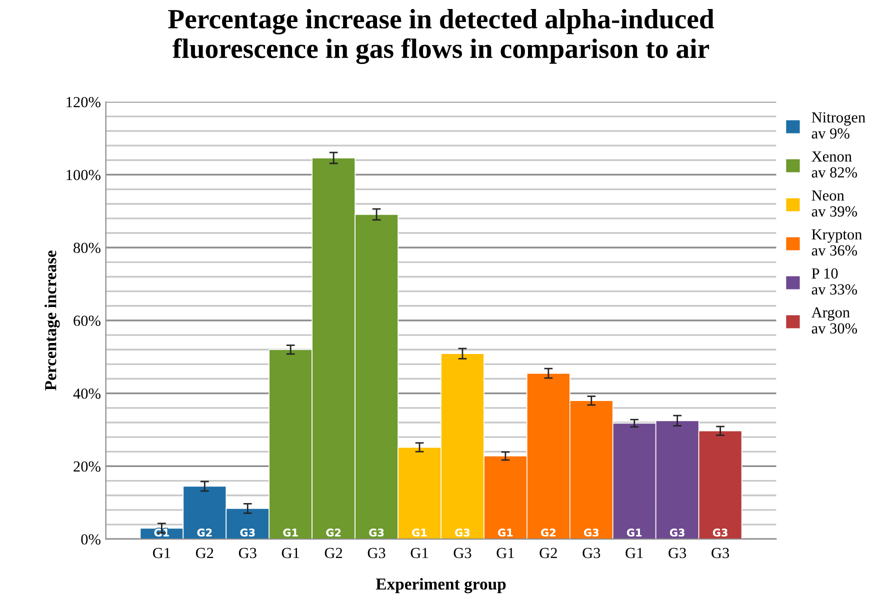 Image resolution: width=882 pixels, height=599 pixels. I want to click on x-axis-title: Experiment group, so click(441, 586).